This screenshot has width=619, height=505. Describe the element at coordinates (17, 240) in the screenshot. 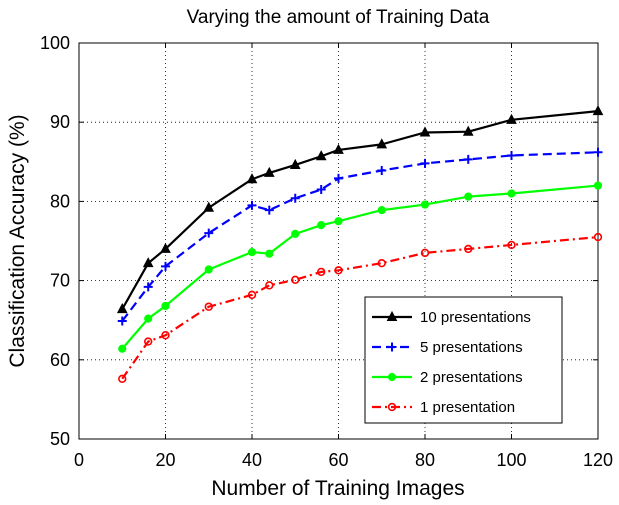

I see `y-axis-label: Classification Accuracy (%)` at that location.